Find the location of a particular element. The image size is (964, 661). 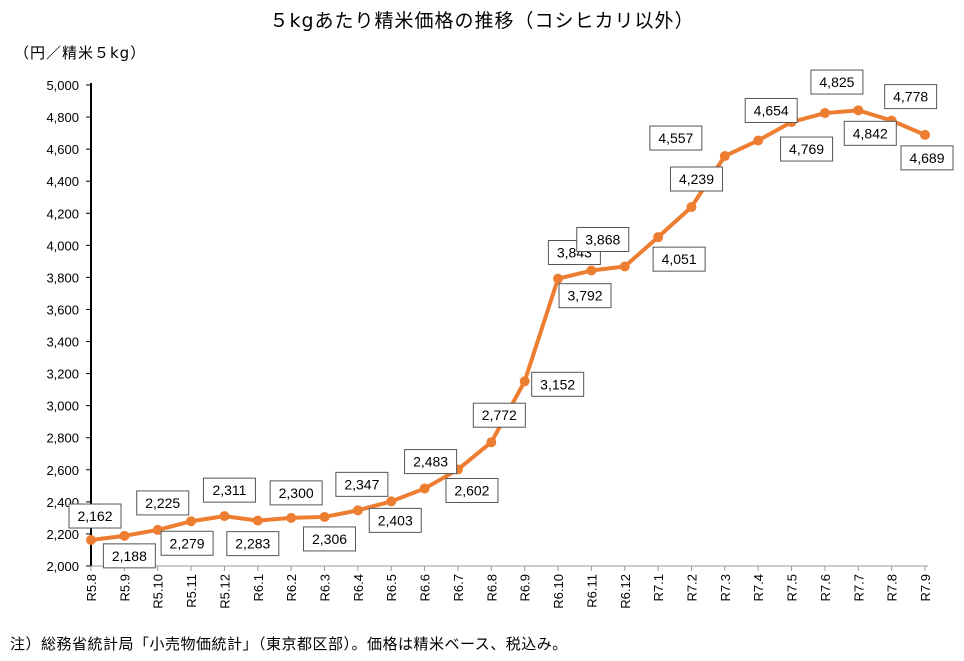

x-tick-label: R6.4 is located at coordinates (358, 587).